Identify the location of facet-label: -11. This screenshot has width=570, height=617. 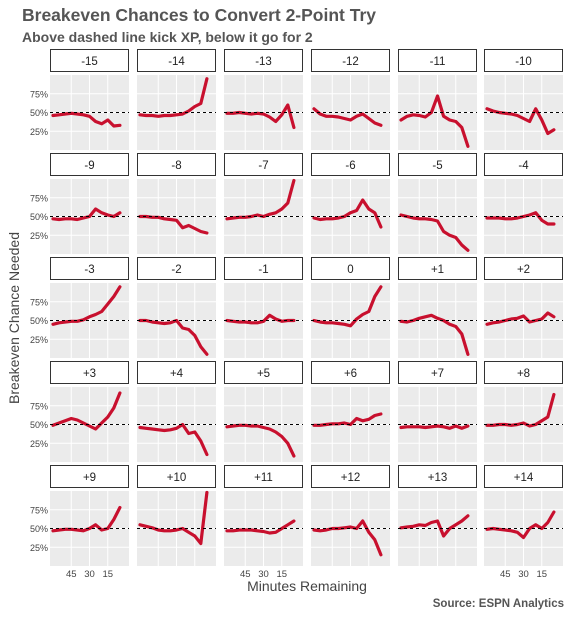
(438, 62).